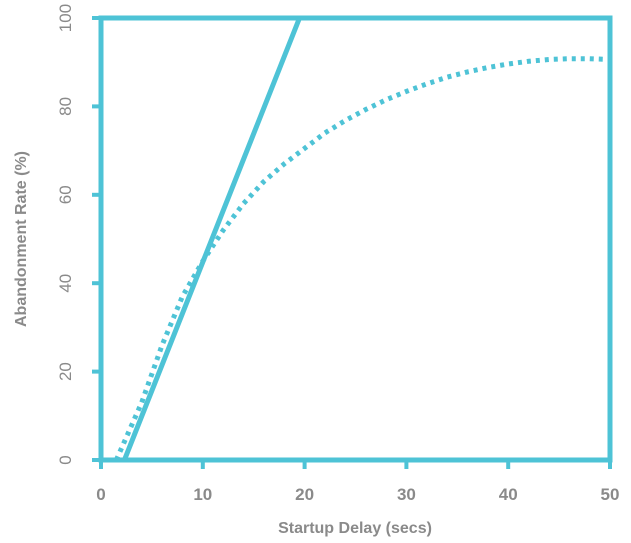  What do you see at coordinates (100, 494) in the screenshot?
I see `x-tick-label: 0` at bounding box center [100, 494].